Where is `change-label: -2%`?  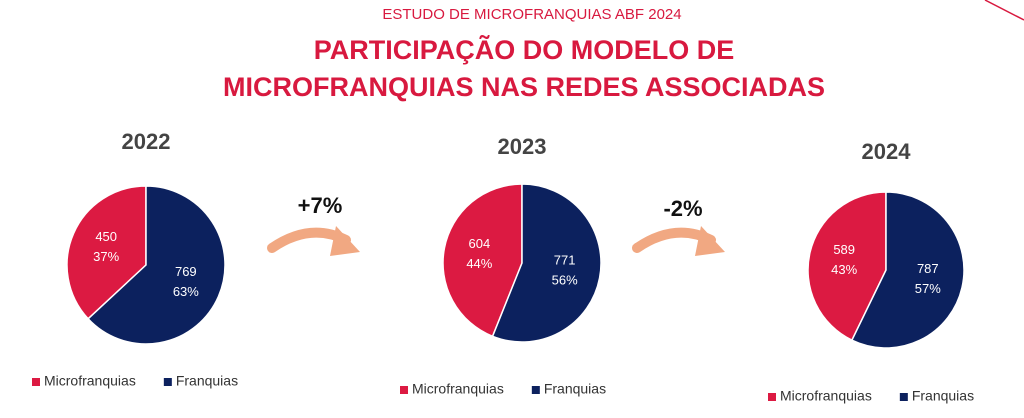
change-label: -2% is located at coordinates (682, 208).